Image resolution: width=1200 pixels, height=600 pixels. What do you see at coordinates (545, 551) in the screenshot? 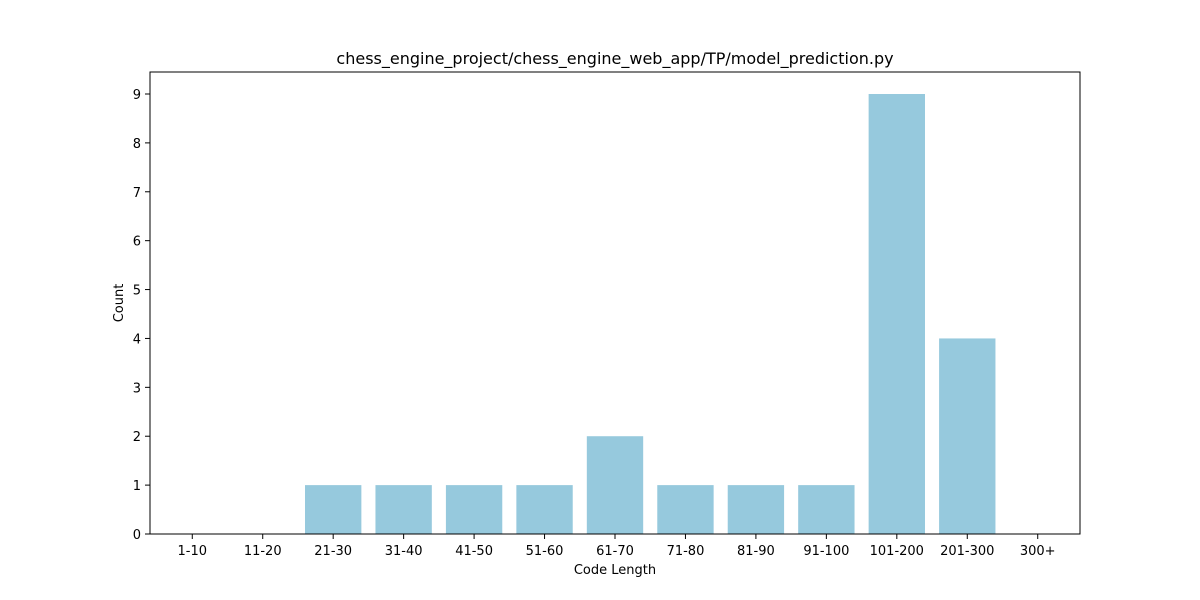
I see `x-tick-label: 51-60` at bounding box center [545, 551].